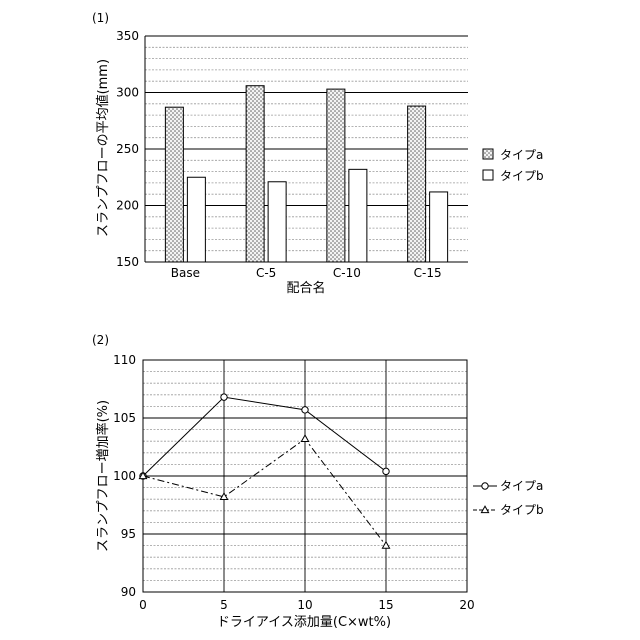 The image size is (640, 640). What do you see at coordinates (304, 622) in the screenshot?
I see `chart2-xlabel: ドライアイス添加量(C×wt%)` at bounding box center [304, 622].